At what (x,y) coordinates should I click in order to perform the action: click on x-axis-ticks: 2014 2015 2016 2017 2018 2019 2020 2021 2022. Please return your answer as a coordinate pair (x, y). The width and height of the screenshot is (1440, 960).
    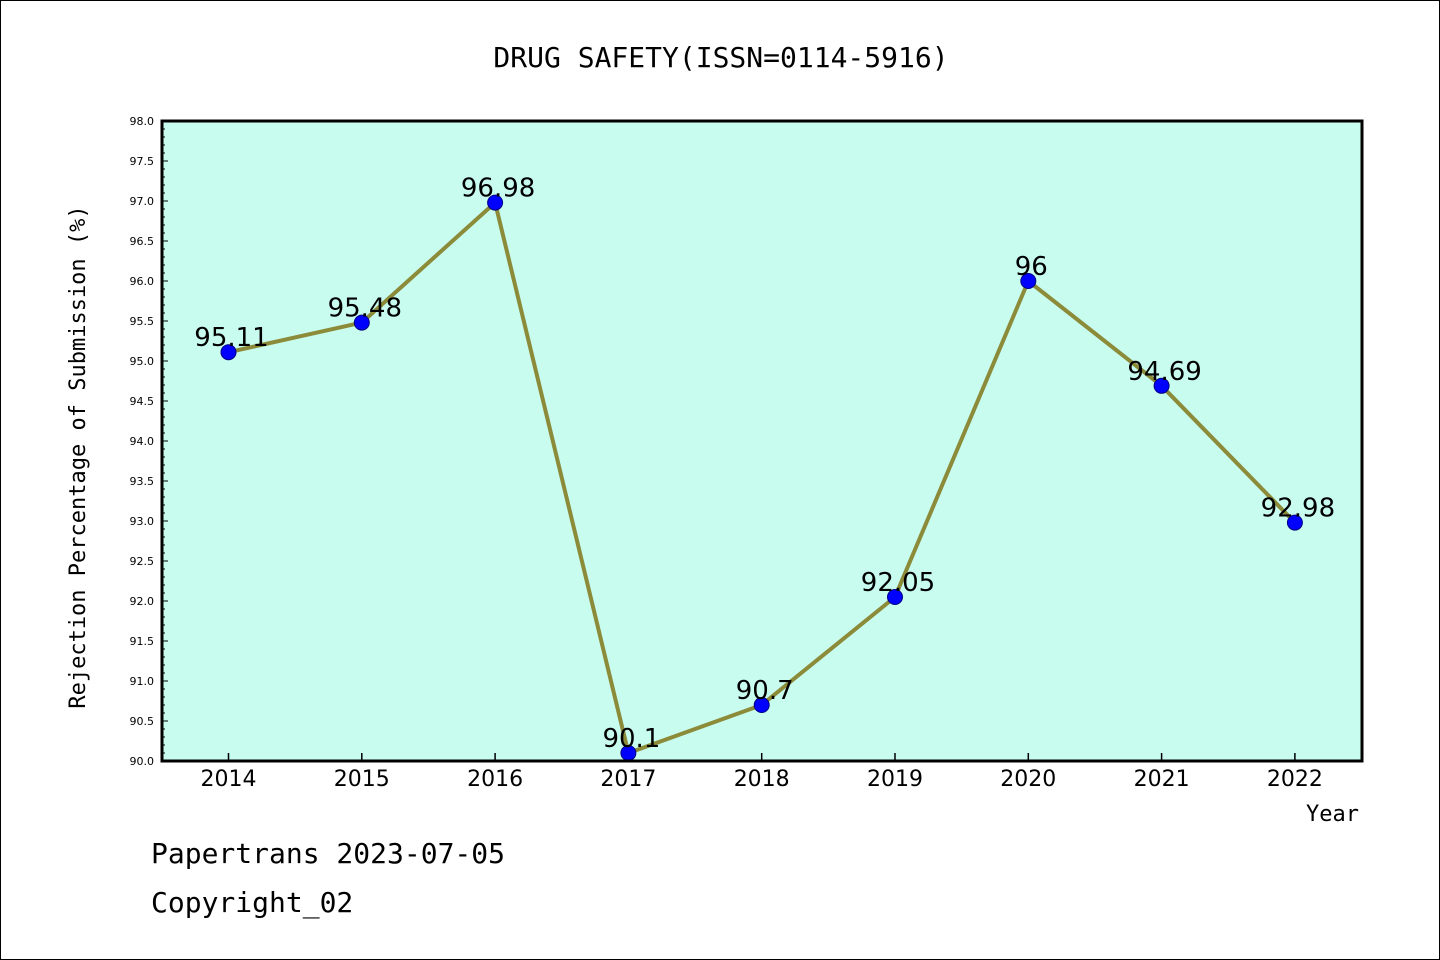
    Looking at the image, I should click on (762, 772).